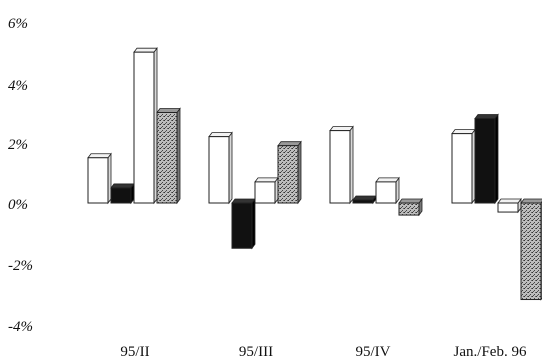 This screenshot has height=361, width=542. Describe the element at coordinates (373, 352) in the screenshot. I see `x-category-label: 95/IV` at that location.